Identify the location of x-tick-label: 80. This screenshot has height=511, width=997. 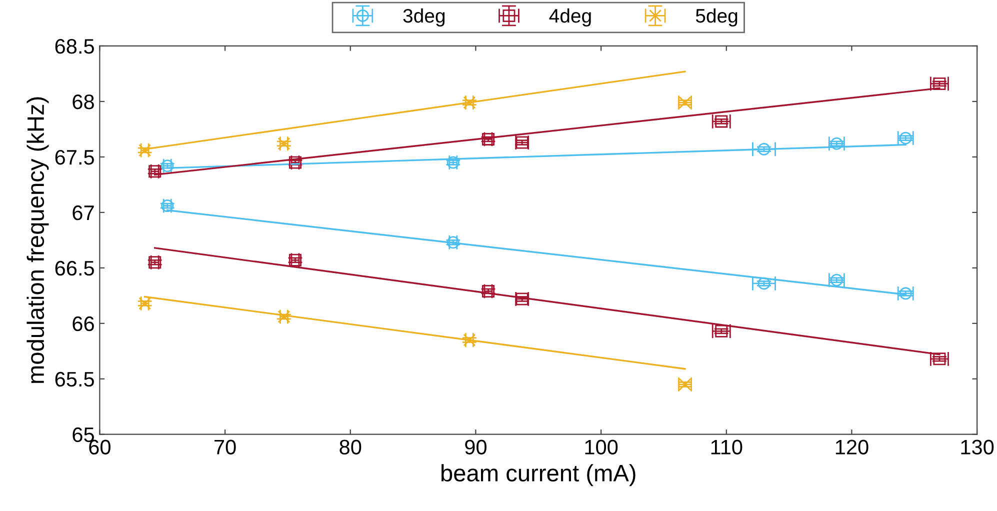
(351, 447).